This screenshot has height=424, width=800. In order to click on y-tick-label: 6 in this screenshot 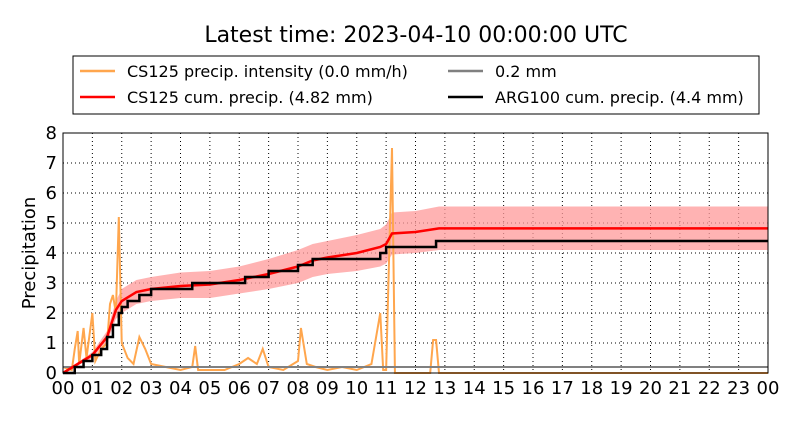, I will do `click(51, 193)`.